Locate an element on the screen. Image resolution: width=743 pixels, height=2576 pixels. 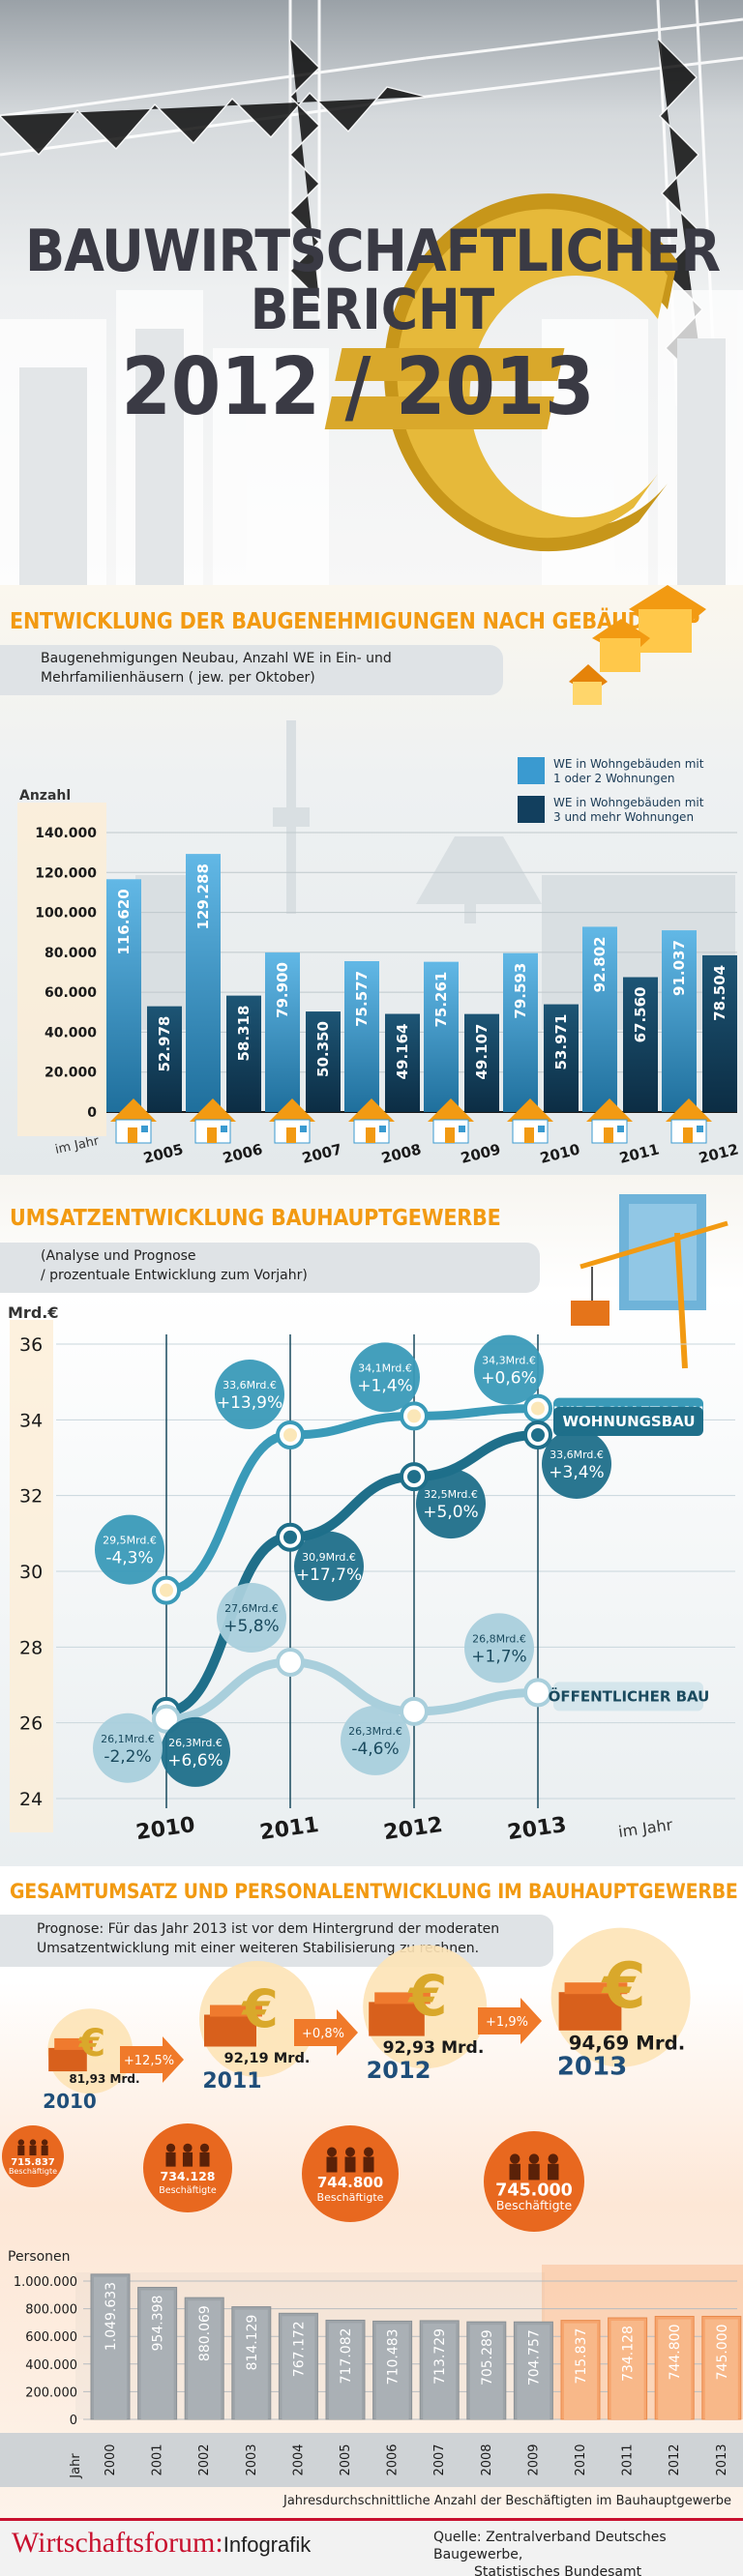
y-tick-label: 32 is located at coordinates (31, 1497).